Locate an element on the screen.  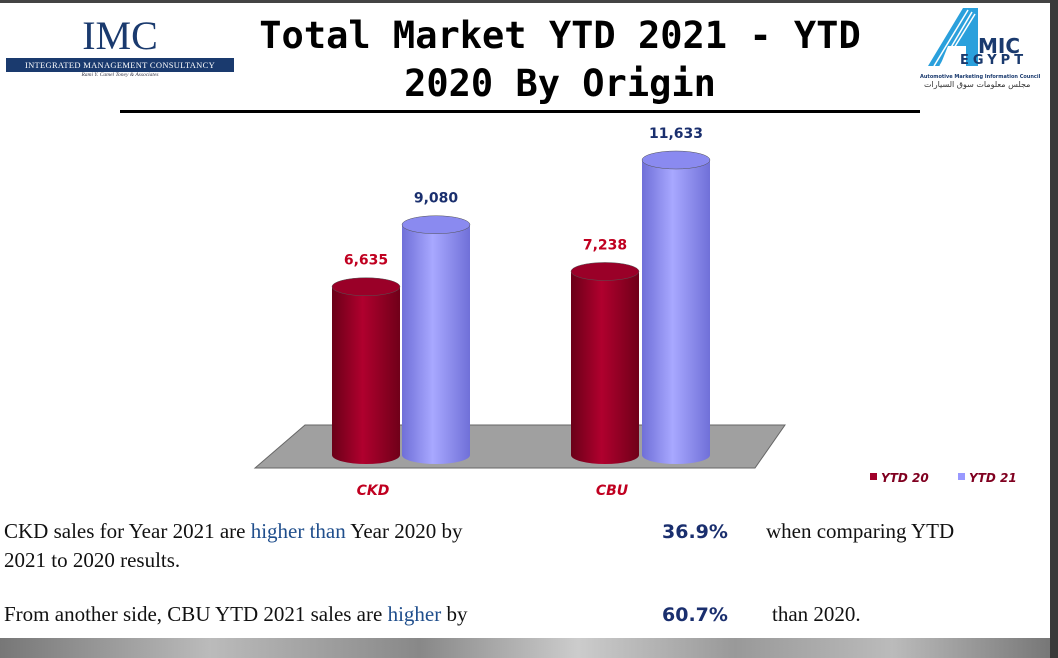
title-underline is located at coordinates (520, 111).